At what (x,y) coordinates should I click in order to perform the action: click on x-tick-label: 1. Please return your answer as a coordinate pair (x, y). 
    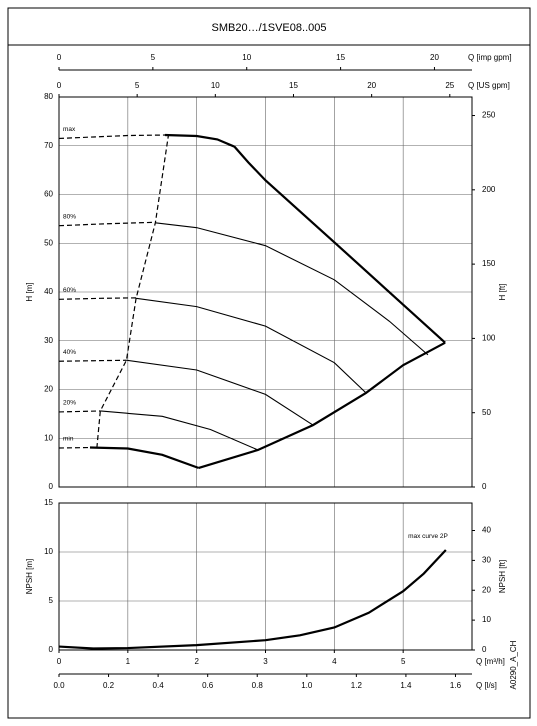
    Looking at the image, I should click on (128, 661).